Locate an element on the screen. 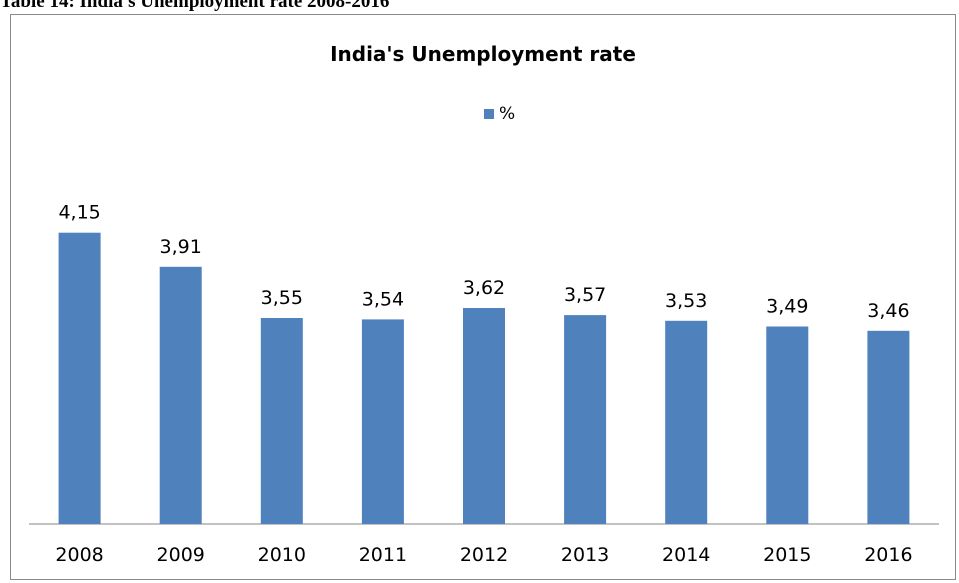  x-tick-label-2009: 2009 is located at coordinates (181, 555).